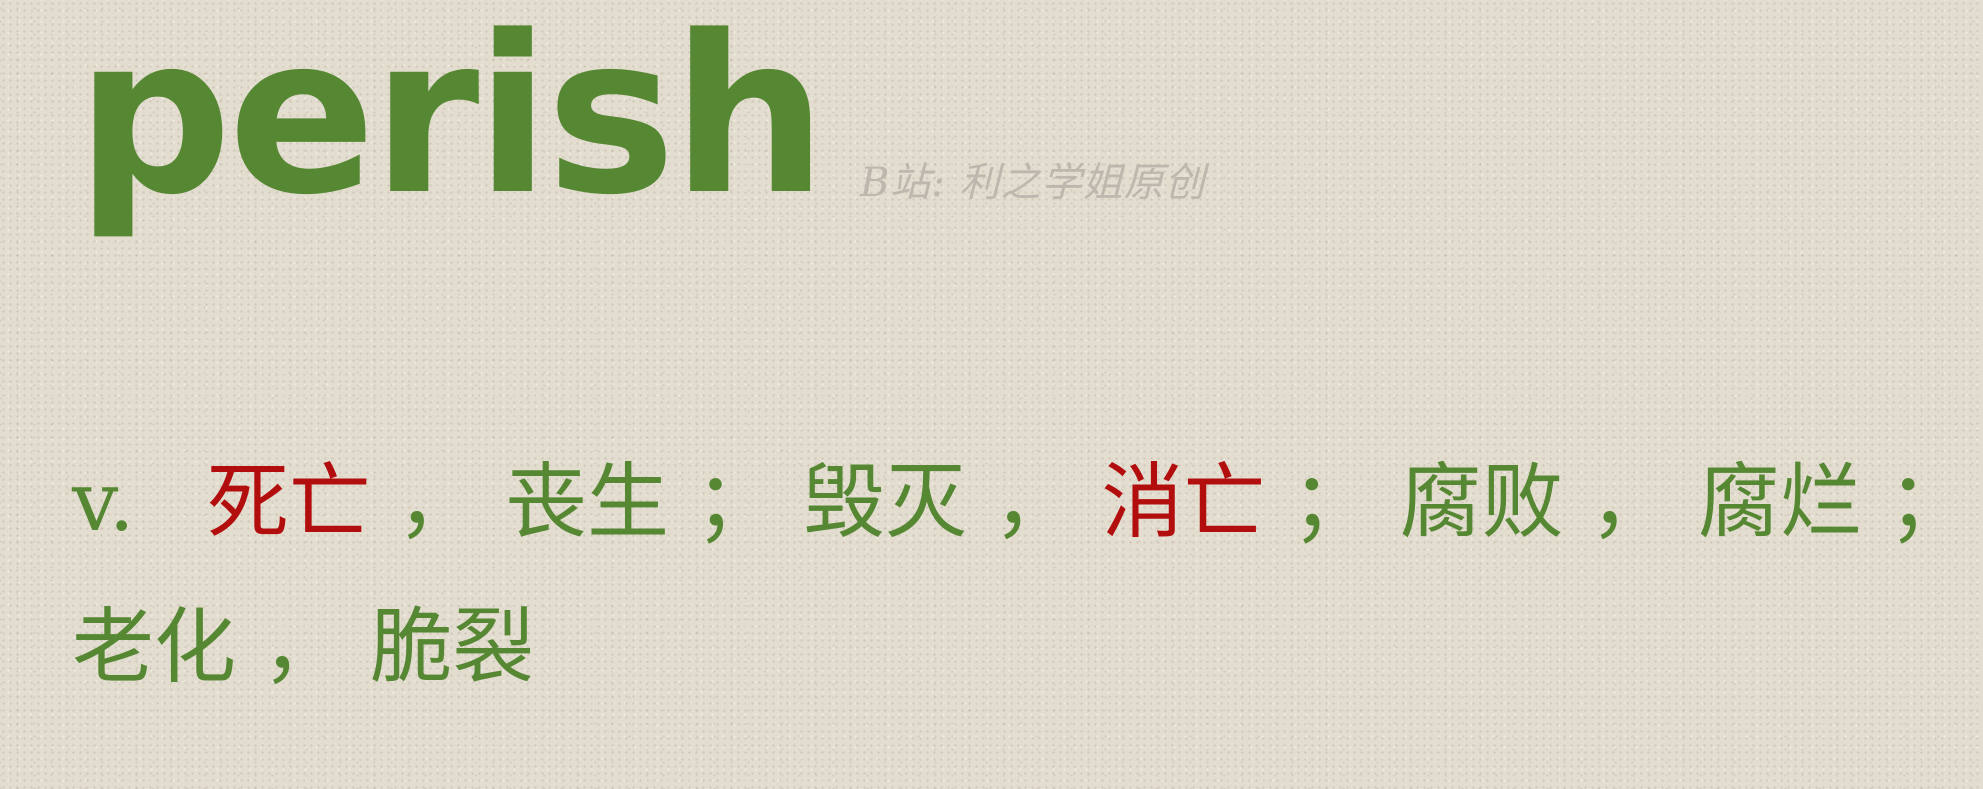  What do you see at coordinates (885, 502) in the screenshot?
I see `meaning-text: 毁灭` at bounding box center [885, 502].